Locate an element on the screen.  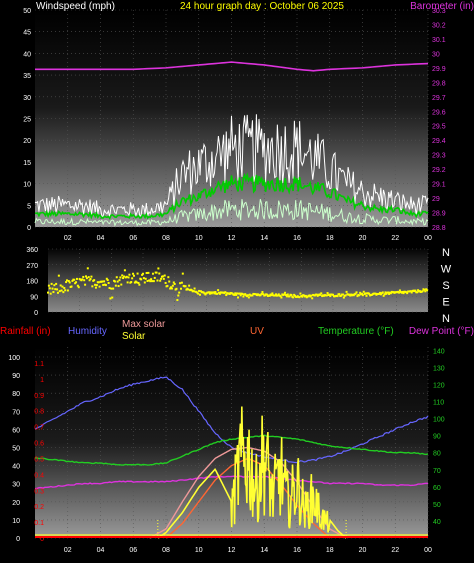
humidity-tick-label: 40 is located at coordinates (16, 467).